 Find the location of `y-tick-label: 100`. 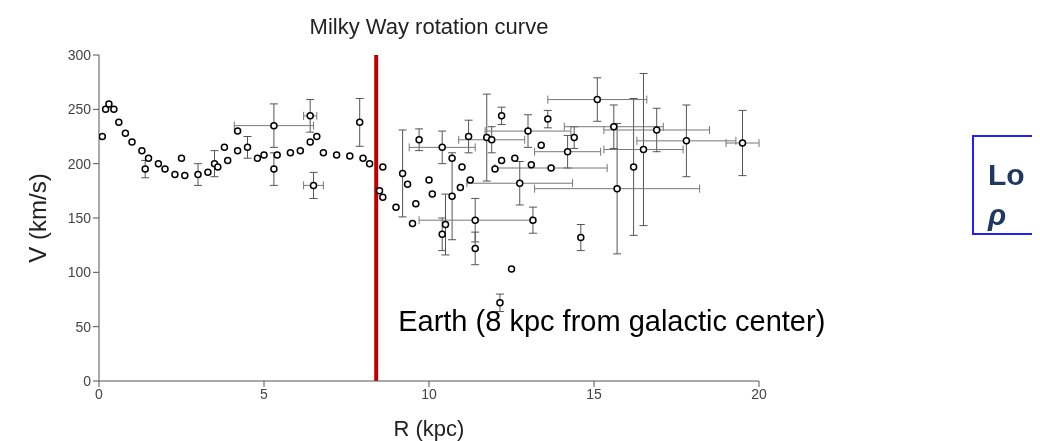

y-tick-label: 100 is located at coordinates (79, 272).